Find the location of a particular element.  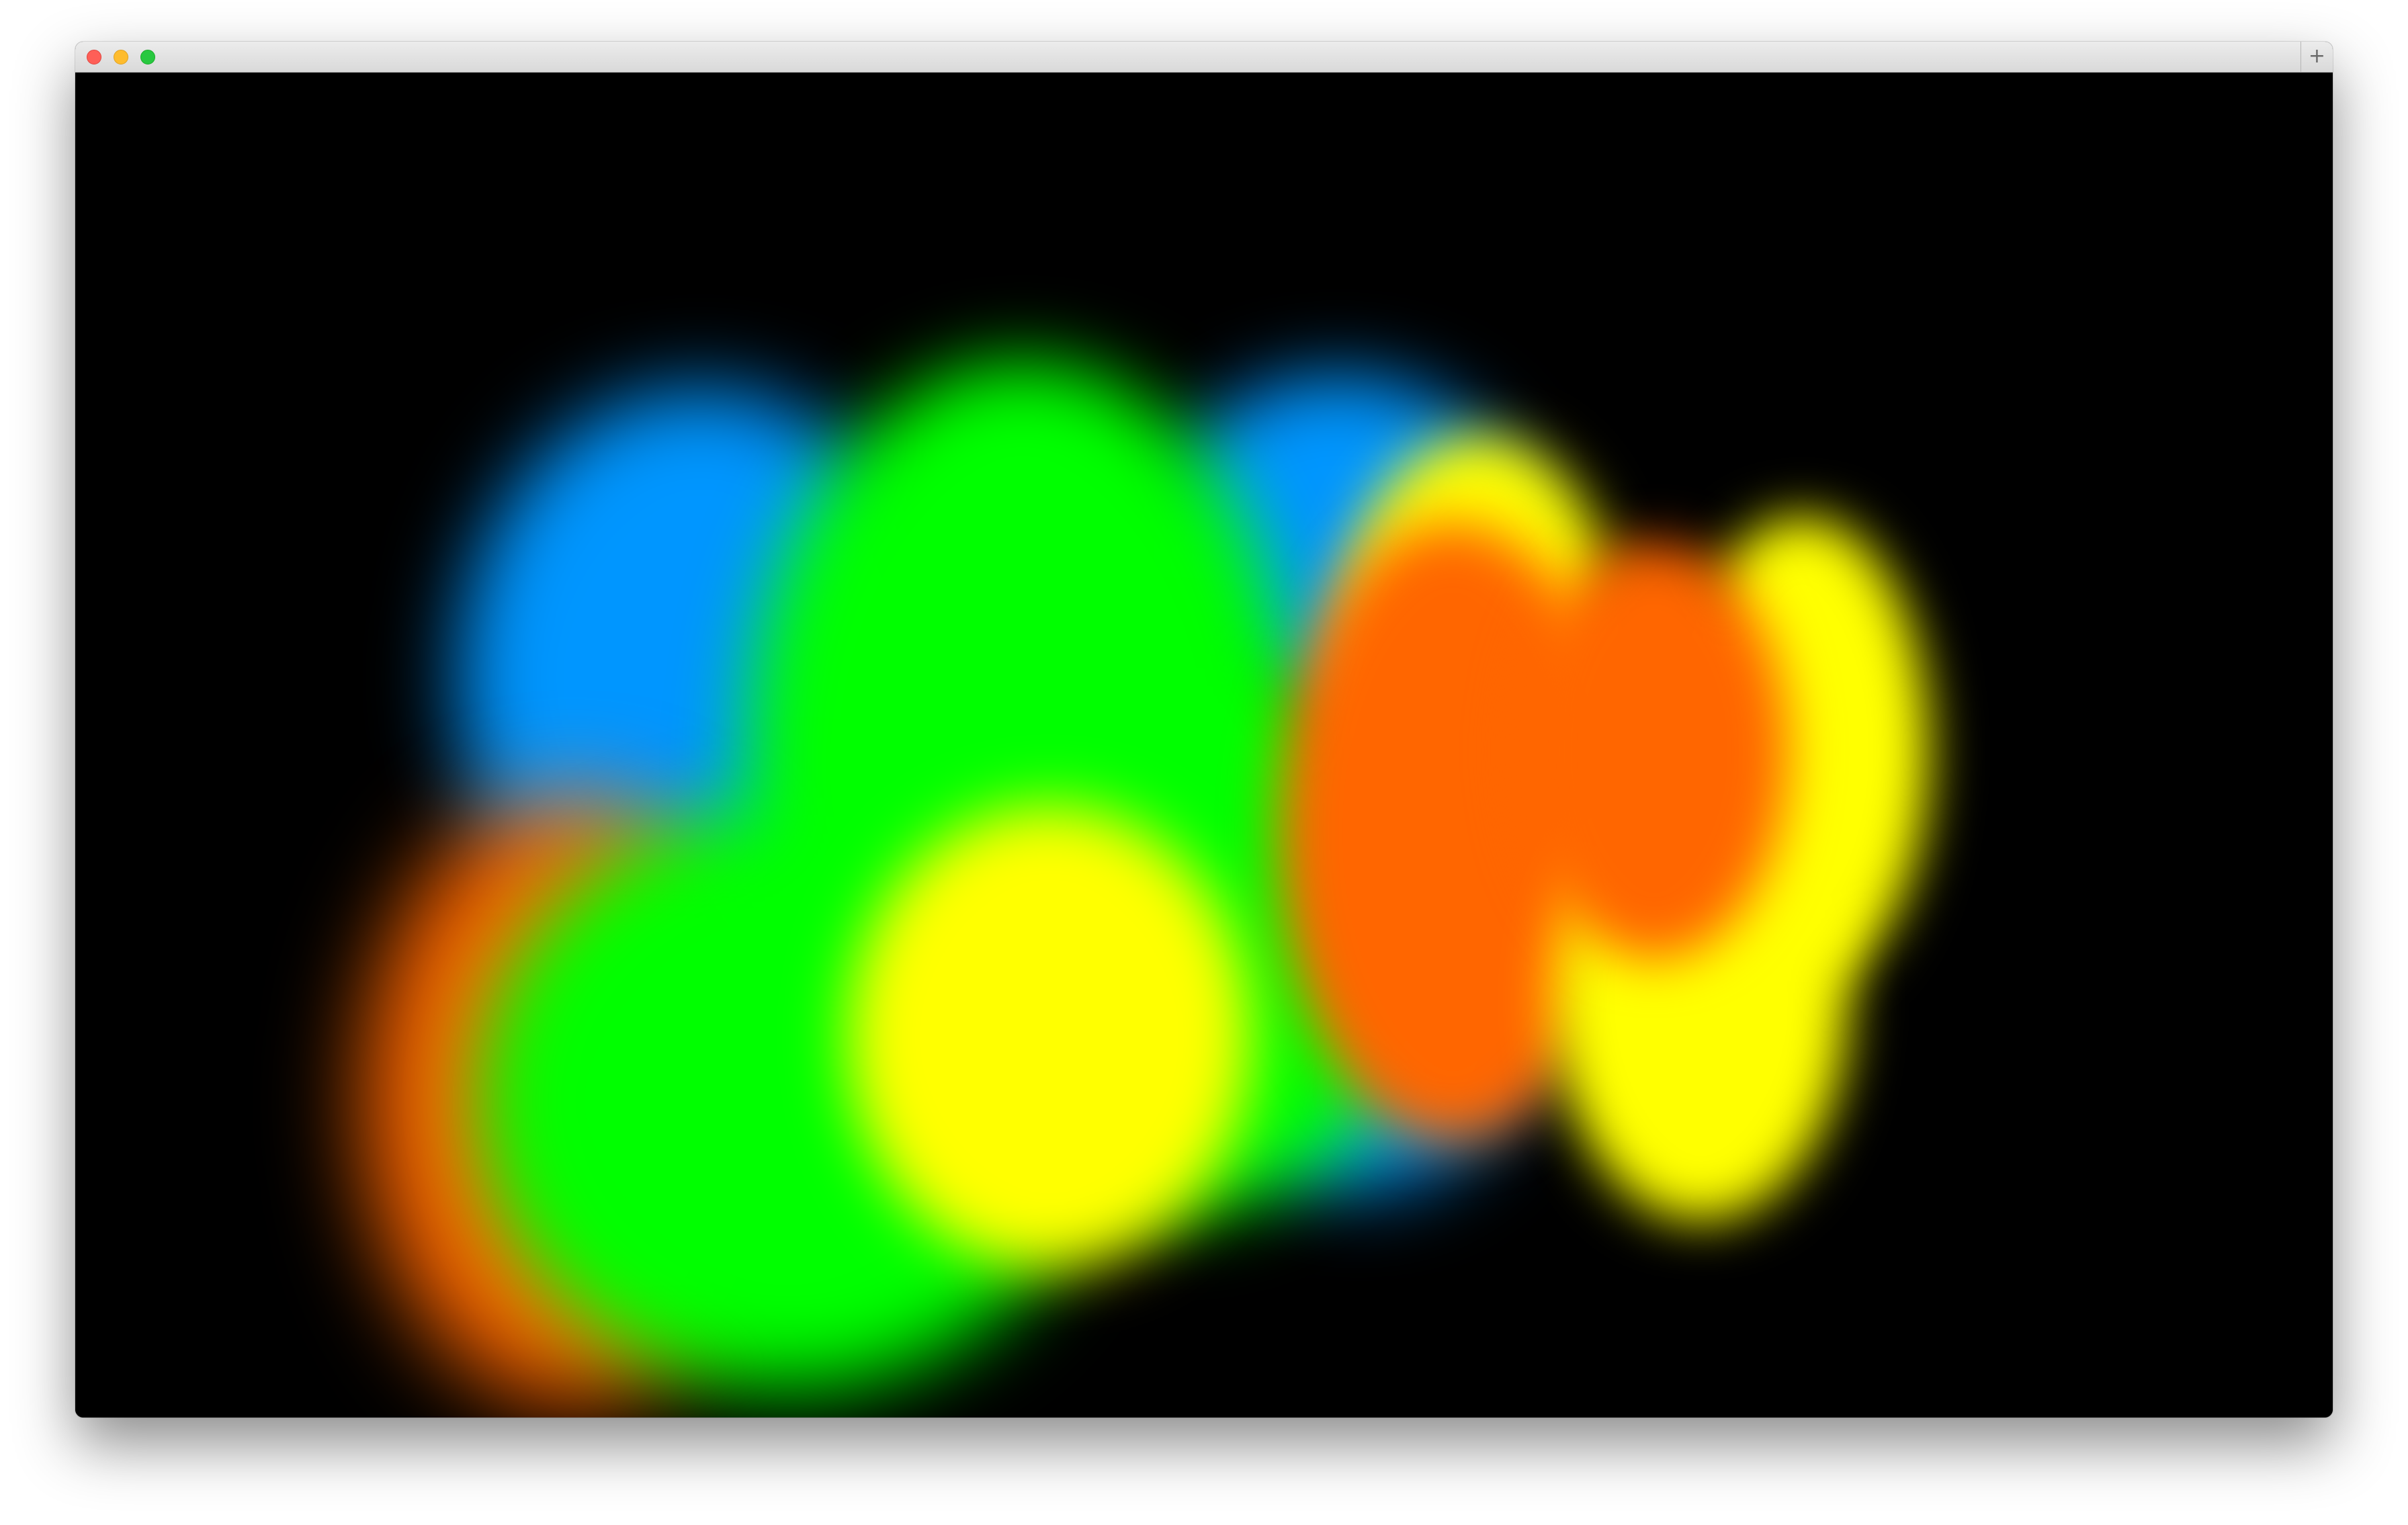

minimize-icon is located at coordinates (121, 57).